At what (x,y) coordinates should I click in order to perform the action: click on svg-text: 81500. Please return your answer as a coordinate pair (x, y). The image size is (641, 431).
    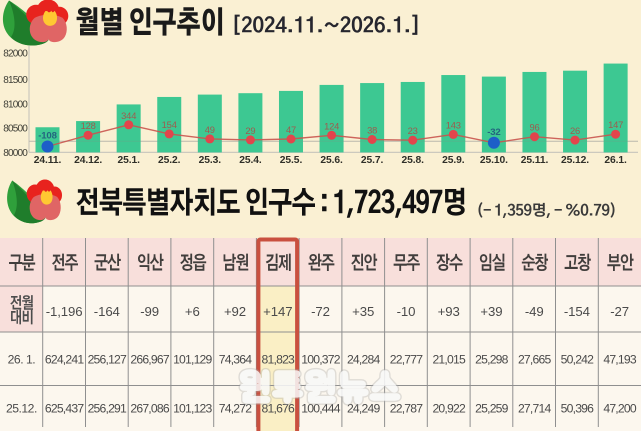
    Looking at the image, I should click on (15, 80).